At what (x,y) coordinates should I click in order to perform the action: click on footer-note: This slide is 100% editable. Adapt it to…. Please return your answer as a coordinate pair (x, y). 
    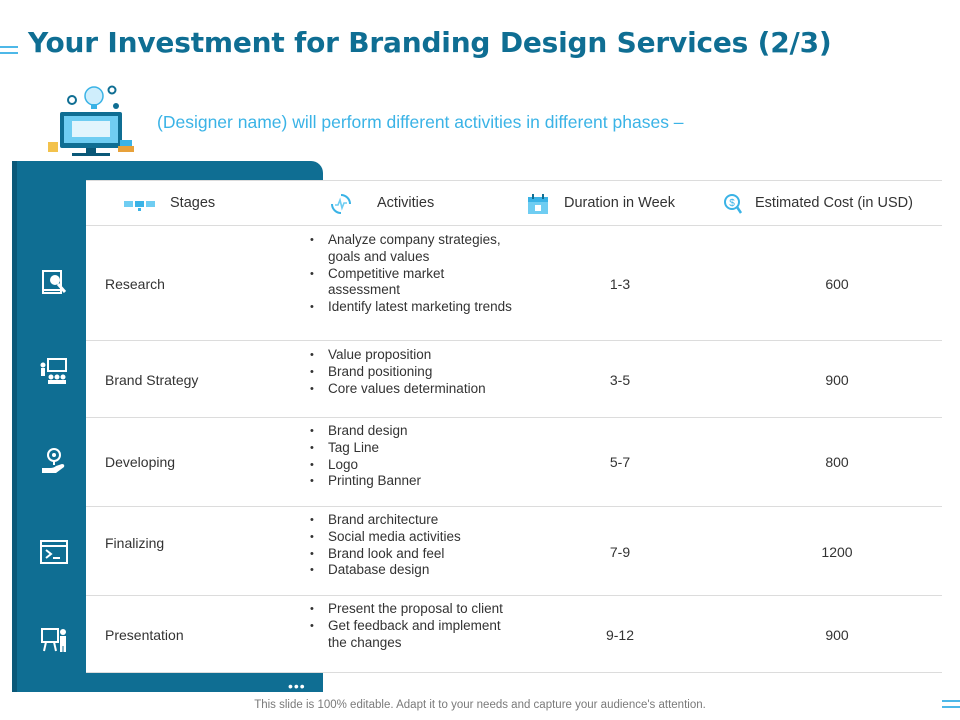
    Looking at the image, I should click on (480, 705).